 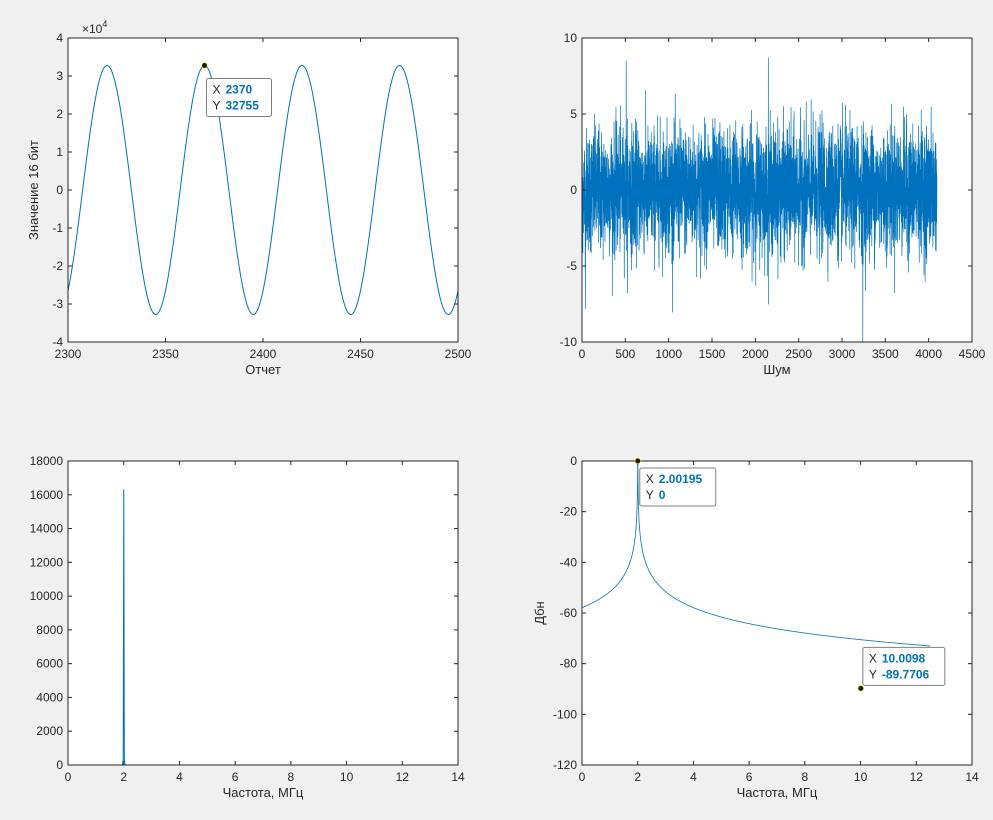 What do you see at coordinates (242, 627) in the screenshot?
I see `series-spectrum-line` at bounding box center [242, 627].